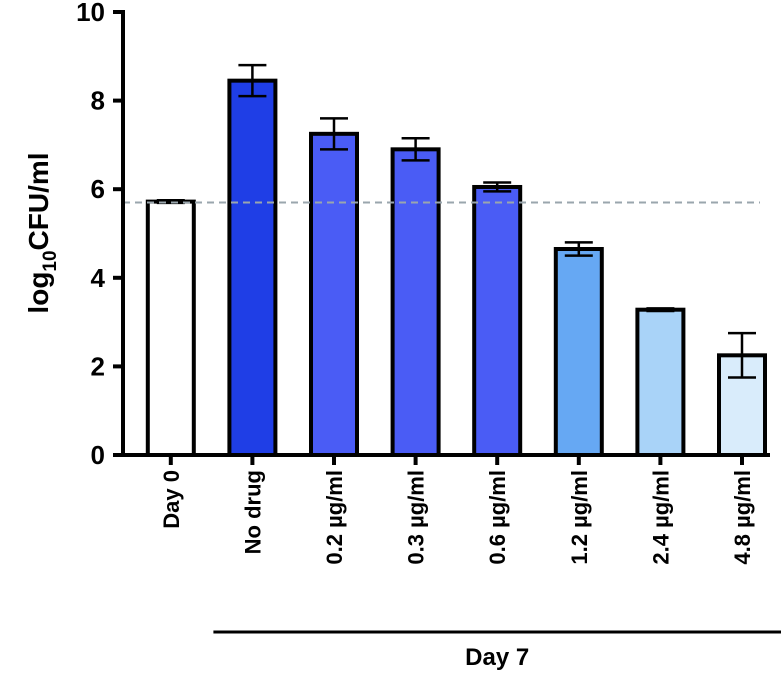  What do you see at coordinates (660, 517) in the screenshot?
I see `x-tick-label: 2.4 µg/ml` at bounding box center [660, 517].